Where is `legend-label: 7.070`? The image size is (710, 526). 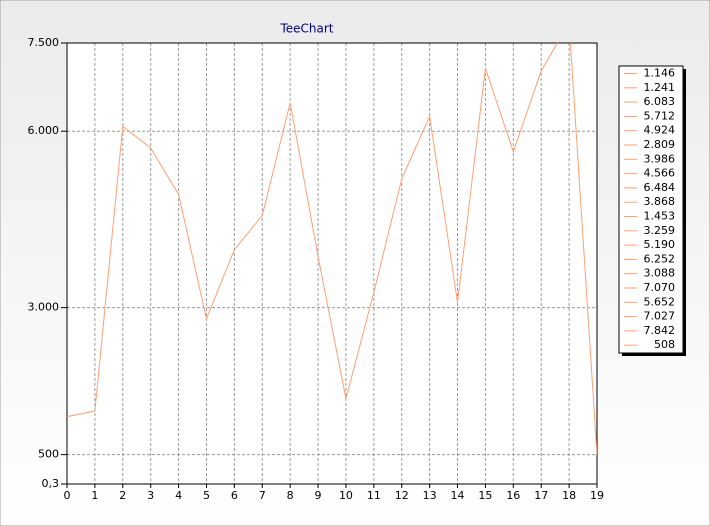
legend-label: 7.070 is located at coordinates (660, 287).